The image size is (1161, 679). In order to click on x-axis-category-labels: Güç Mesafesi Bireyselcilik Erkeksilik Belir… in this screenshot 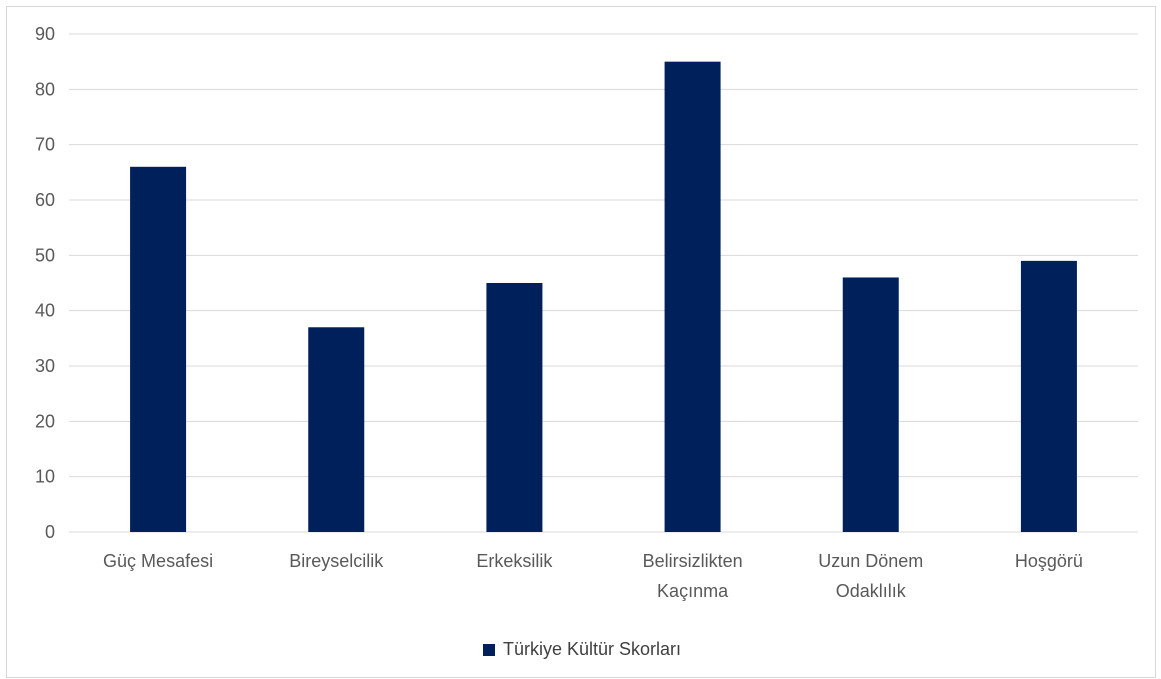, I will do `click(593, 576)`.